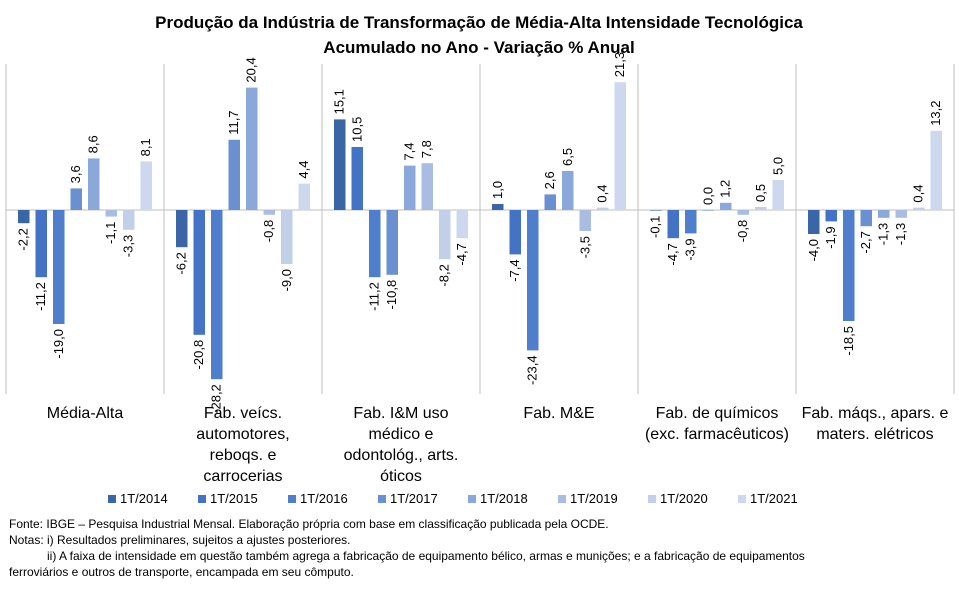 This screenshot has width=959, height=594. I want to click on category-label: Fab. máqs., apars. e maters. elétricos, so click(875, 424).